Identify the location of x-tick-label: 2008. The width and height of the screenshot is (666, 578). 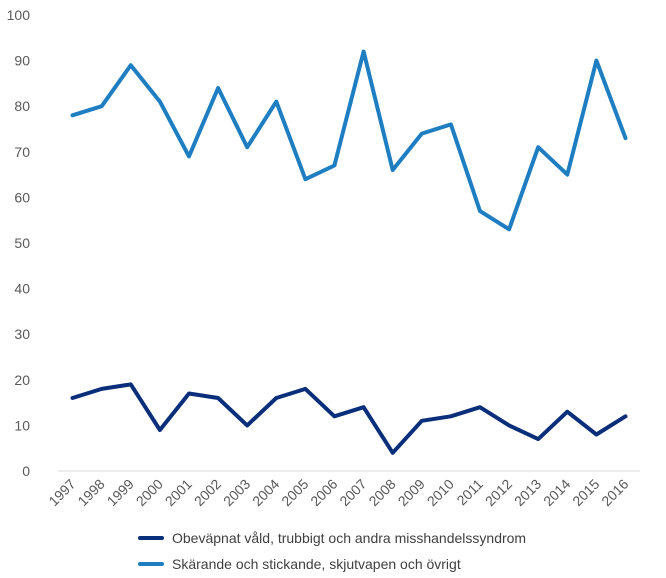
(381, 492).